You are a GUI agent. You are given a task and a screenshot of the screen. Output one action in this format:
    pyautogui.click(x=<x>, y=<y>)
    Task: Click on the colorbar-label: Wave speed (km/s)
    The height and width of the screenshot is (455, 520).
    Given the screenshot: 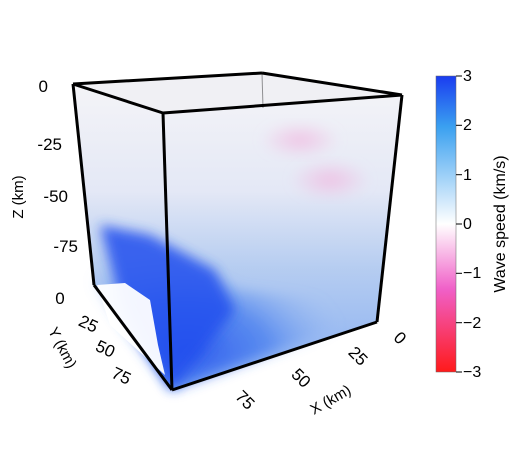 What is the action you would take?
    pyautogui.click(x=500, y=223)
    